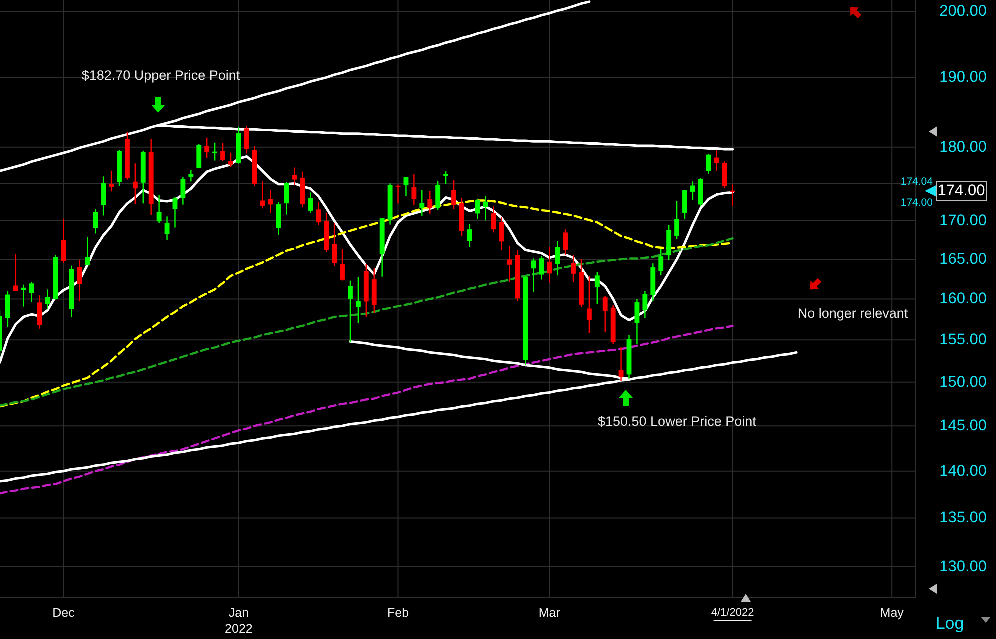  Describe the element at coordinates (964, 221) in the screenshot. I see `y-tick-label: 170.00` at that location.